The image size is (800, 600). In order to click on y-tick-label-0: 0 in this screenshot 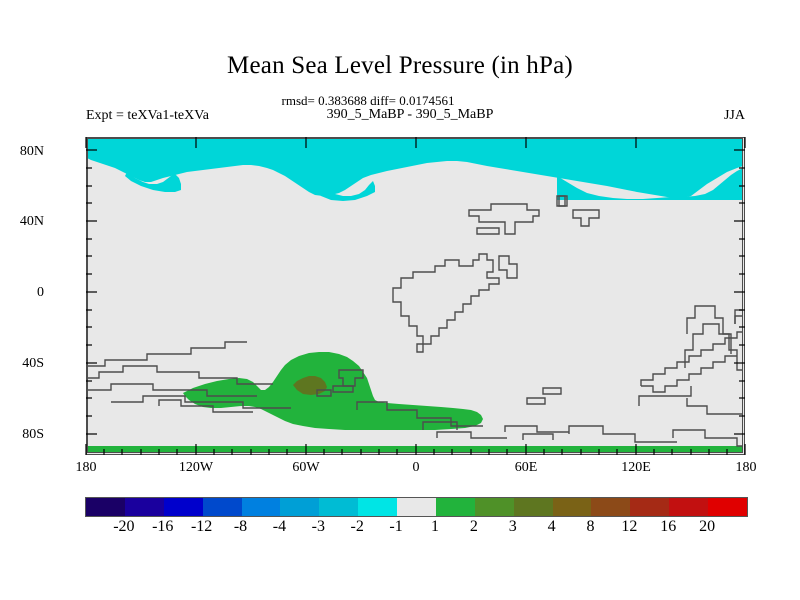, I will do `click(40, 292)`.